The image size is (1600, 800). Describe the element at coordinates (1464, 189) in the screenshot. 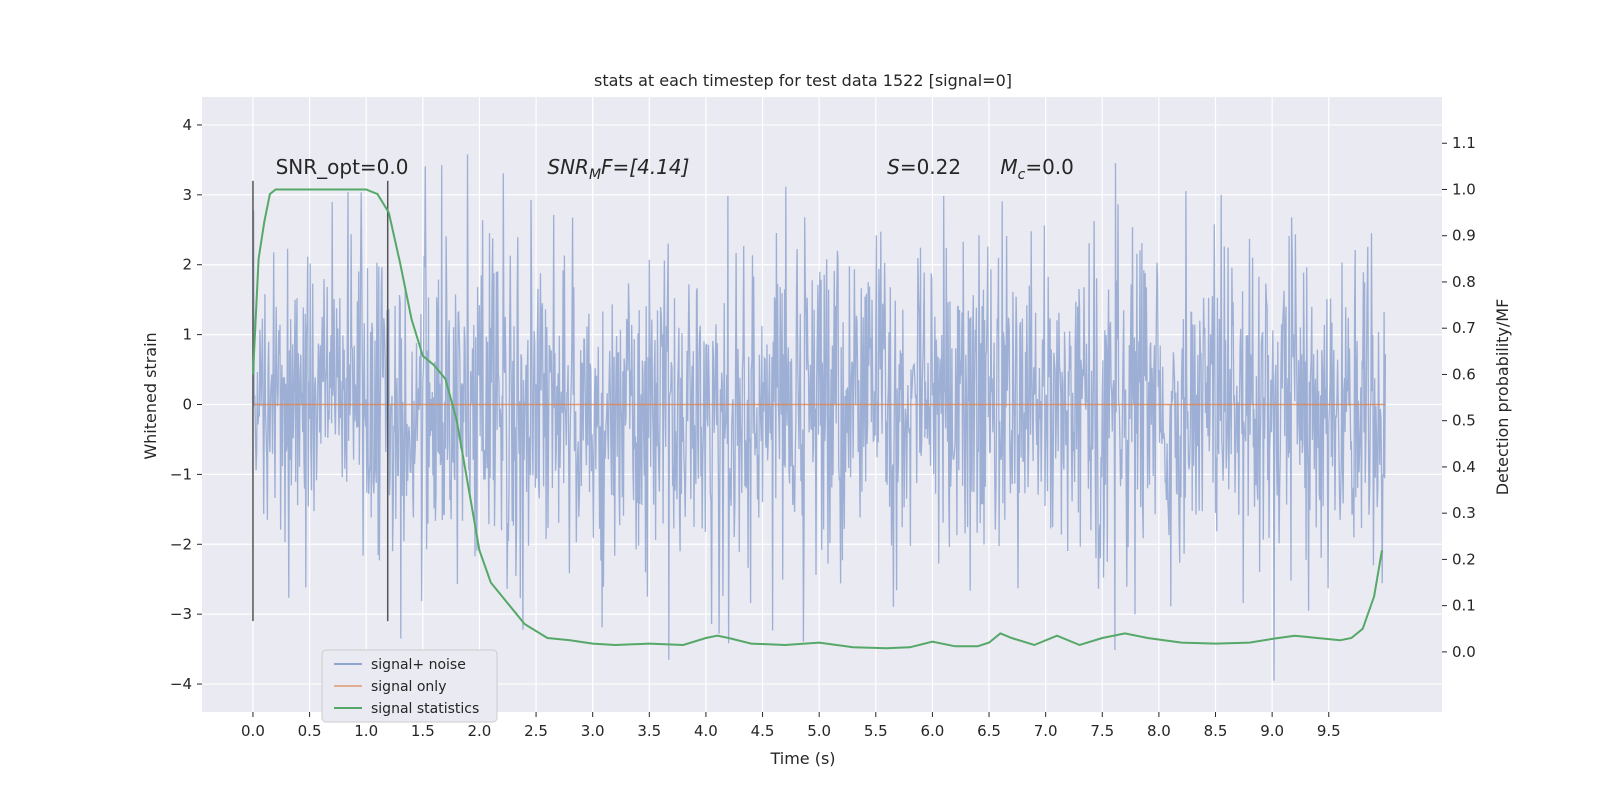

I see `y2-tick-label: 1.0` at that location.